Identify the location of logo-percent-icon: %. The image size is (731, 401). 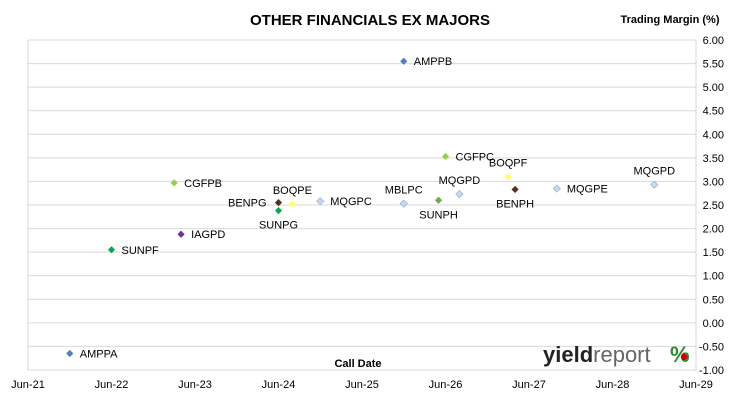
(680, 354).